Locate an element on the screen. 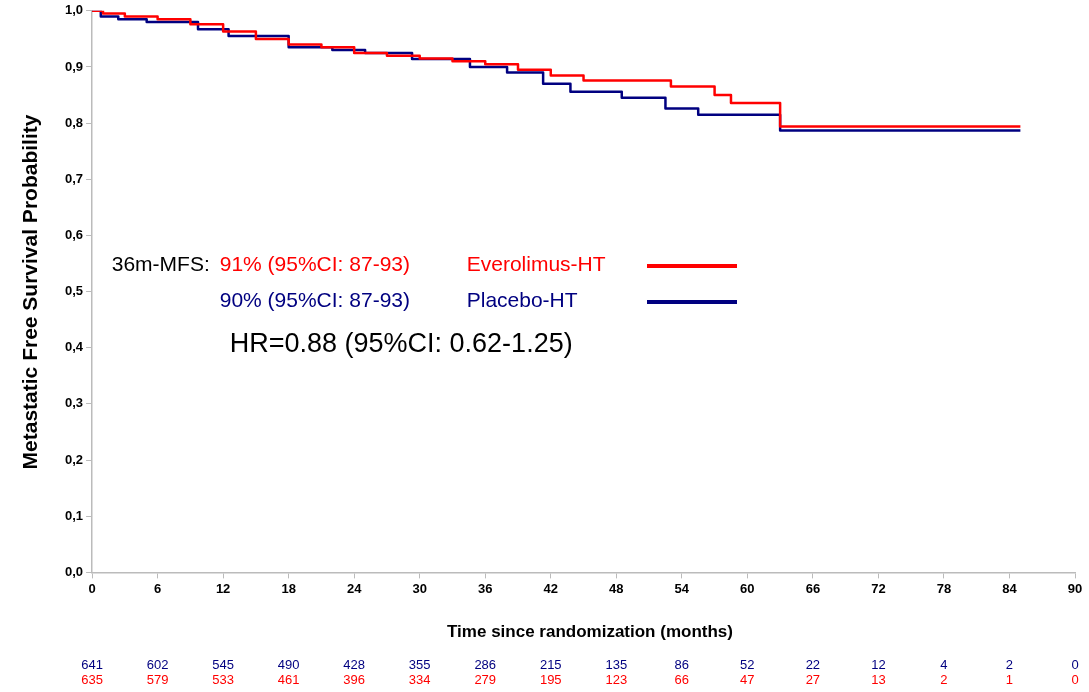 This screenshot has height=692, width=1089. x-tick-label: 60 is located at coordinates (747, 588).